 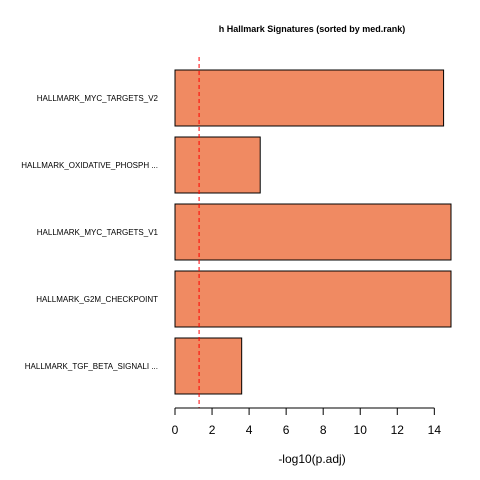 What do you see at coordinates (307, 422) in the screenshot?
I see `x-axis: 0 2 4 6 8 10 12 14` at bounding box center [307, 422].